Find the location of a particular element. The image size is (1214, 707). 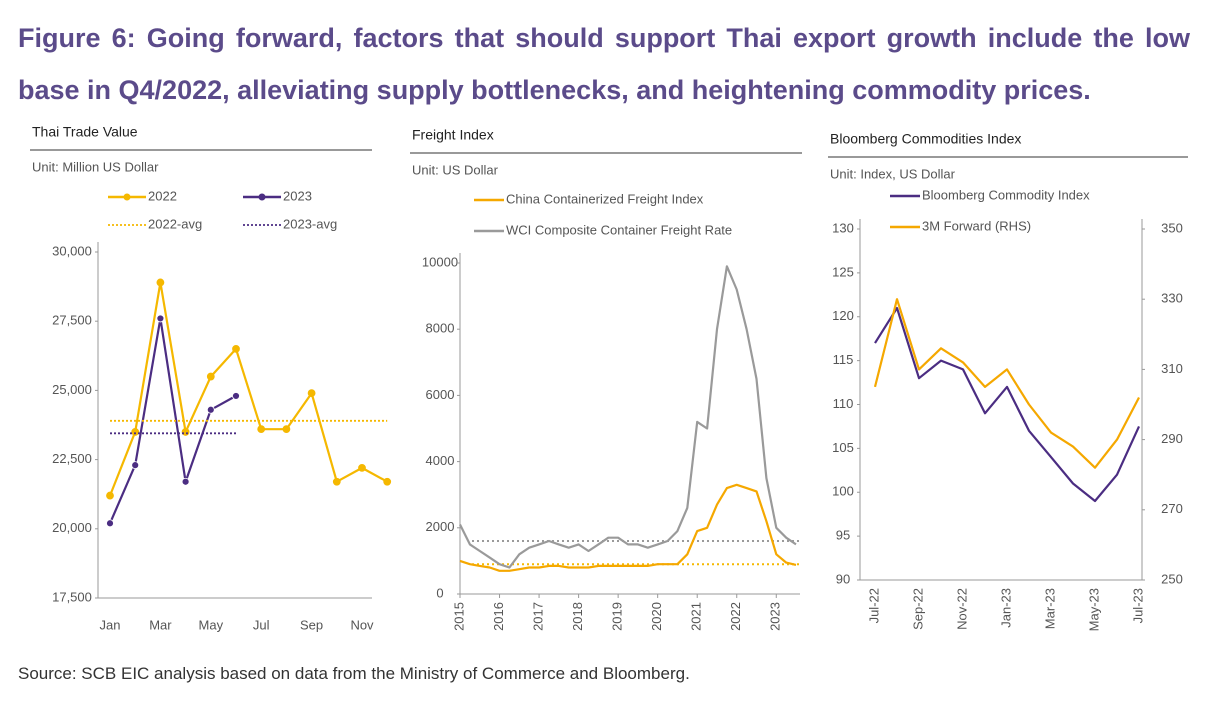

x-tick-label: 2021 is located at coordinates (696, 616).